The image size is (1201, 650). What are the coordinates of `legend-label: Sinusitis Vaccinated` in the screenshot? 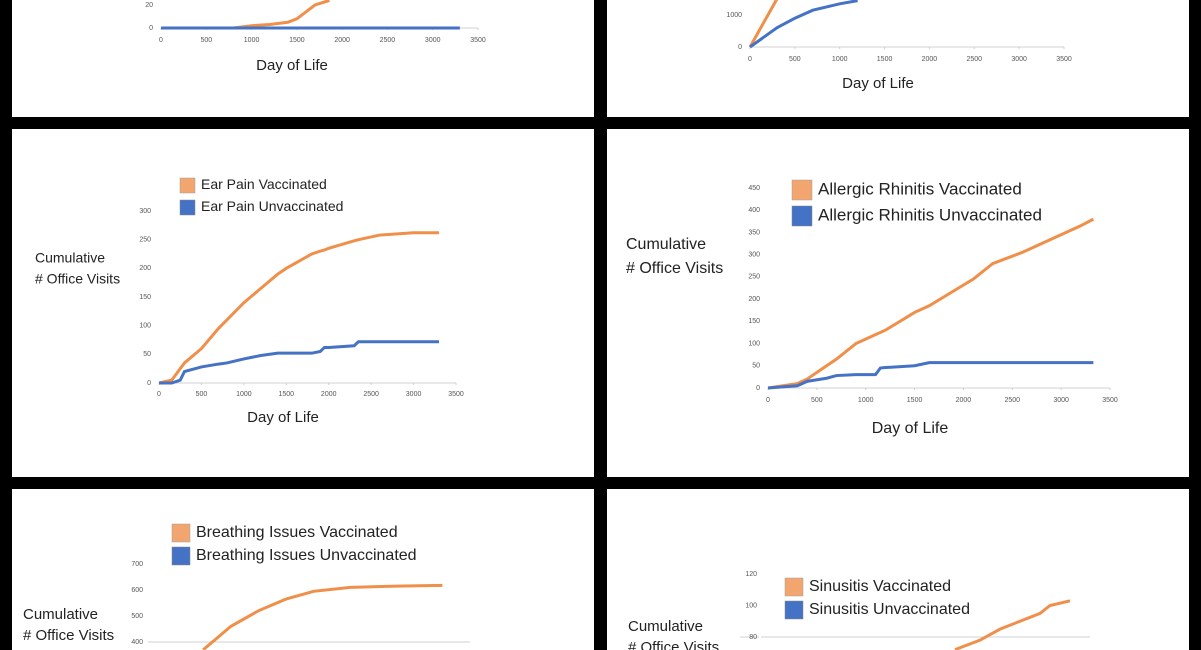 It's located at (880, 586).